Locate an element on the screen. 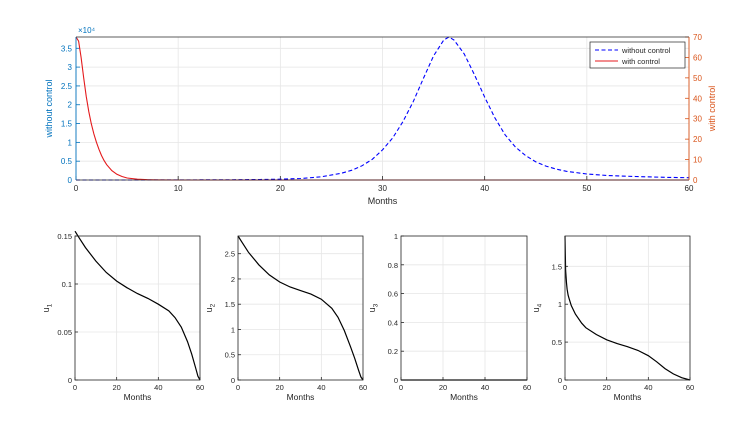  subplot-u2: 0 20 40 60 0 0.5 1 1.5 2 2.5 Months u2 is located at coordinates (285, 318).